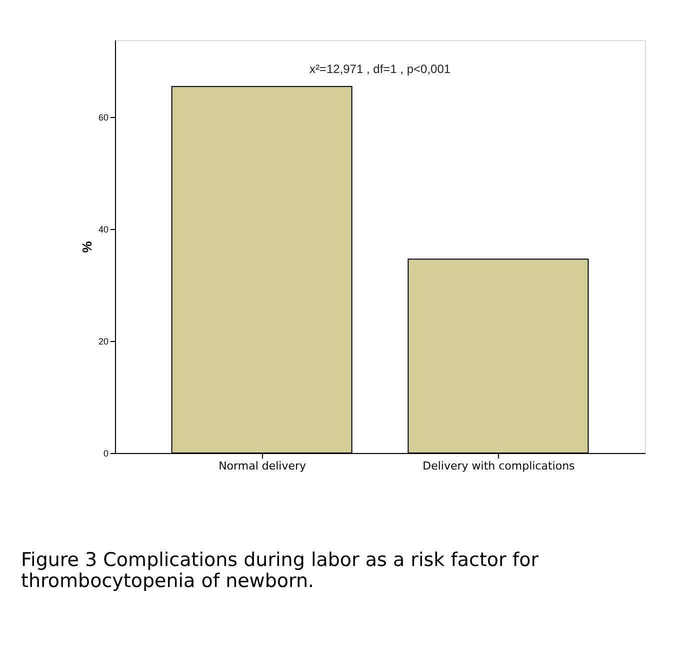  I want to click on y-tick-label: 40, so click(103, 229).